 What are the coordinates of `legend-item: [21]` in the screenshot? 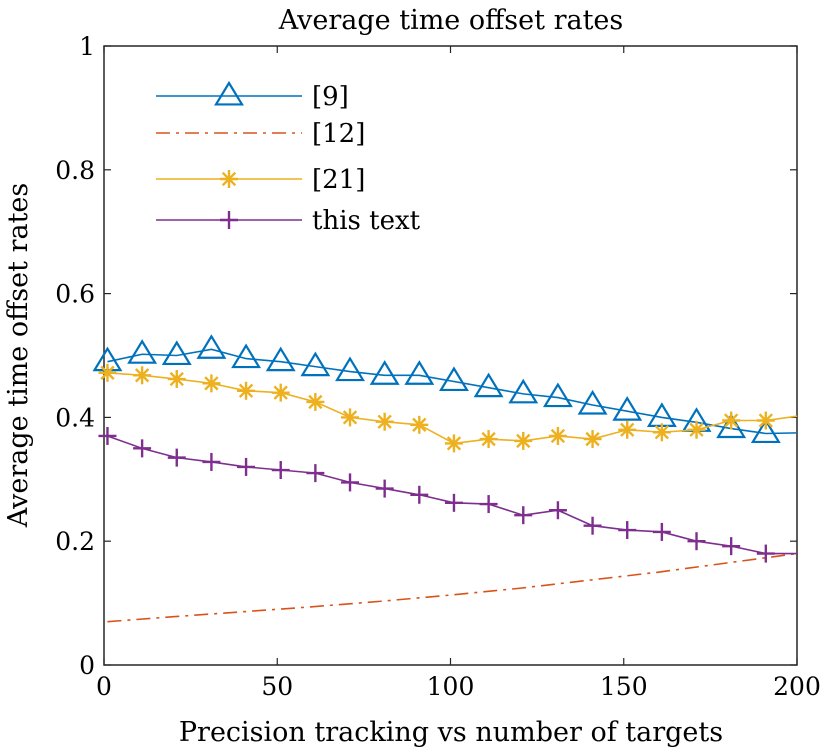 It's located at (260, 180).